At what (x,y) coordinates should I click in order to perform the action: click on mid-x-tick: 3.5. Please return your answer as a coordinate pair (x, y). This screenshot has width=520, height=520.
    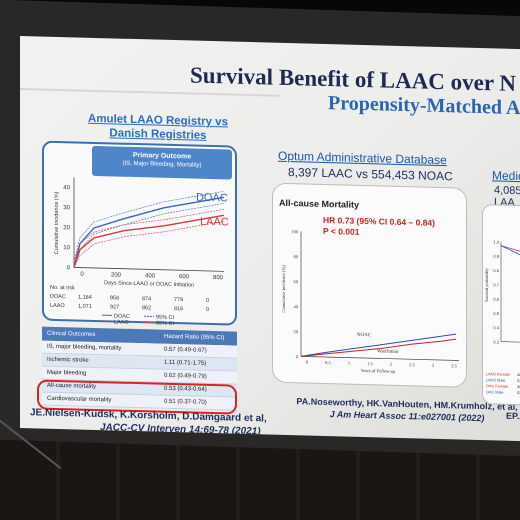
    Looking at the image, I should click on (454, 365).